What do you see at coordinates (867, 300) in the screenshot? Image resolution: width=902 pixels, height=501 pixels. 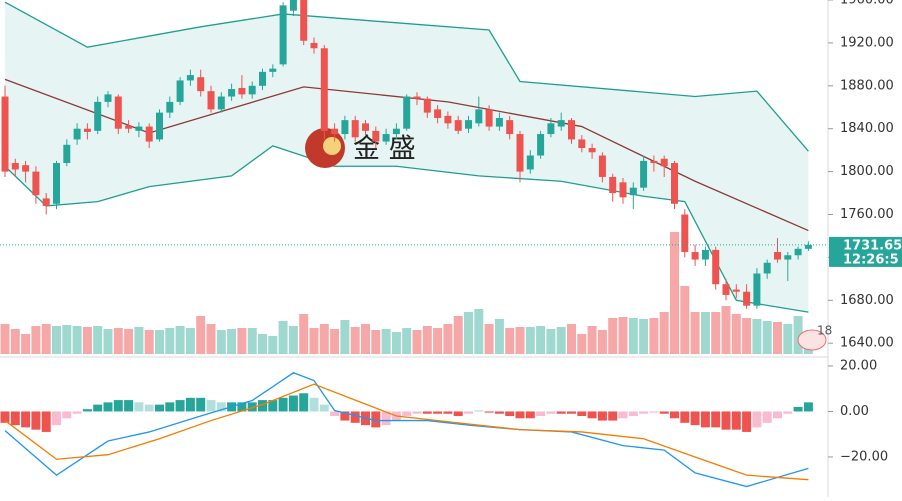 I see `y-tick-label: 1680.00` at bounding box center [867, 300].